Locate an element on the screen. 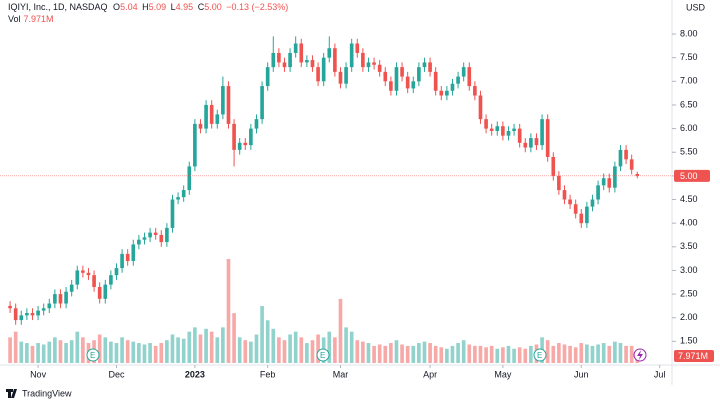 The height and width of the screenshot is (405, 720). ohlc-key: L is located at coordinates (173, 7).